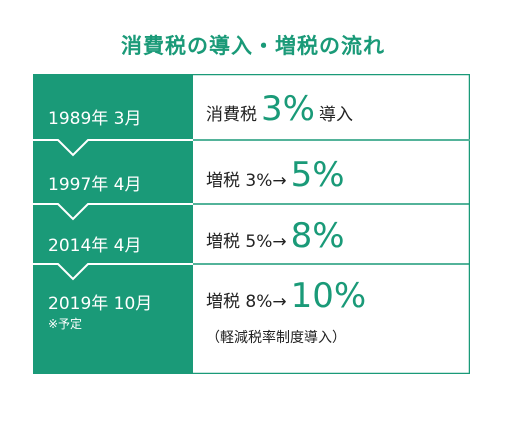 This screenshot has height=437, width=506. What do you see at coordinates (95, 119) in the screenshot?
I see `event-date-1989: 1989年 3月` at bounding box center [95, 119].